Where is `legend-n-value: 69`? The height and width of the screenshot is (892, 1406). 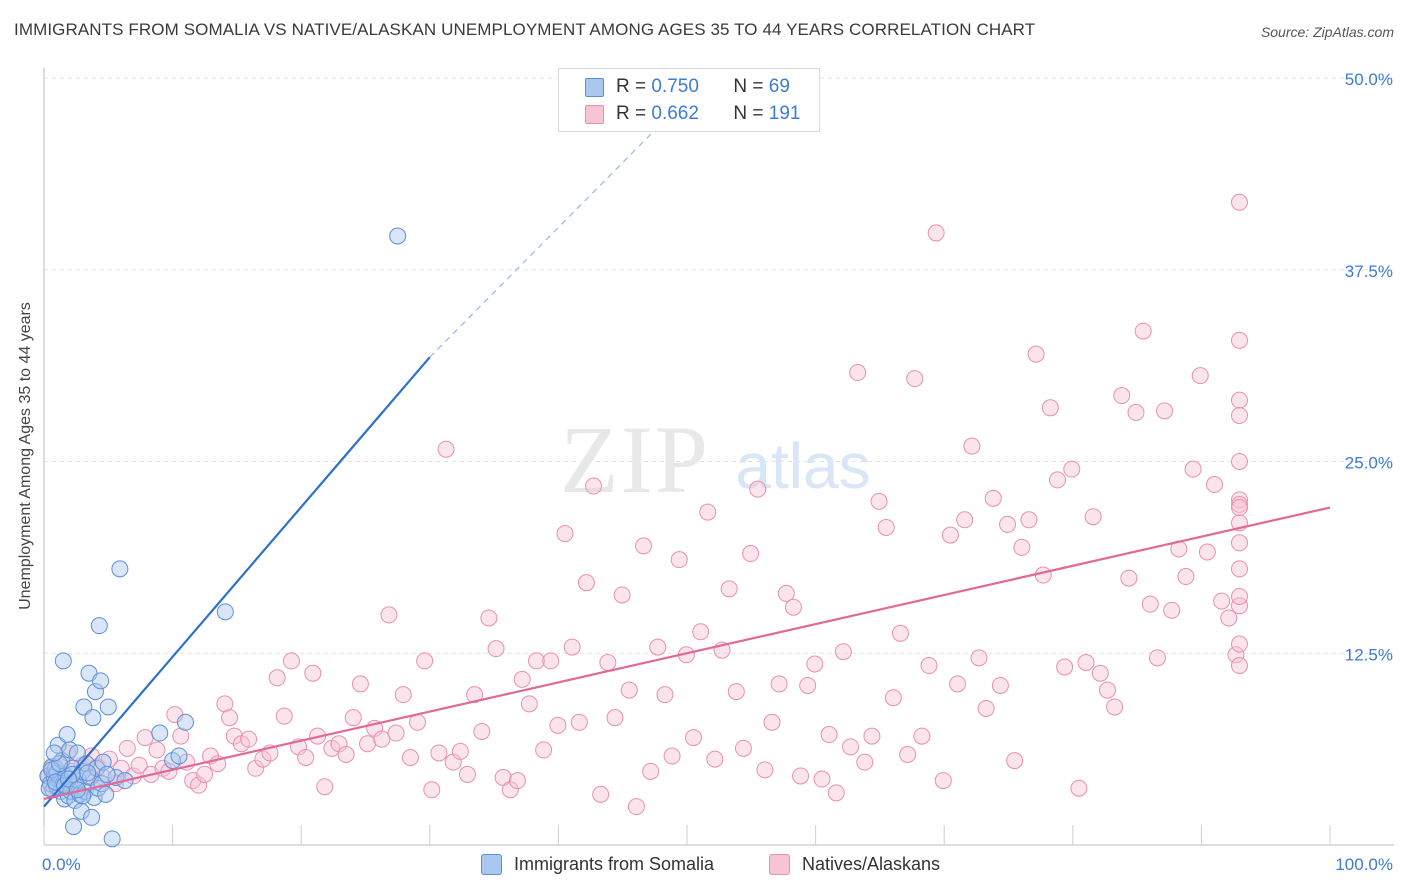 legend-n-value: 69 is located at coordinates (779, 86).